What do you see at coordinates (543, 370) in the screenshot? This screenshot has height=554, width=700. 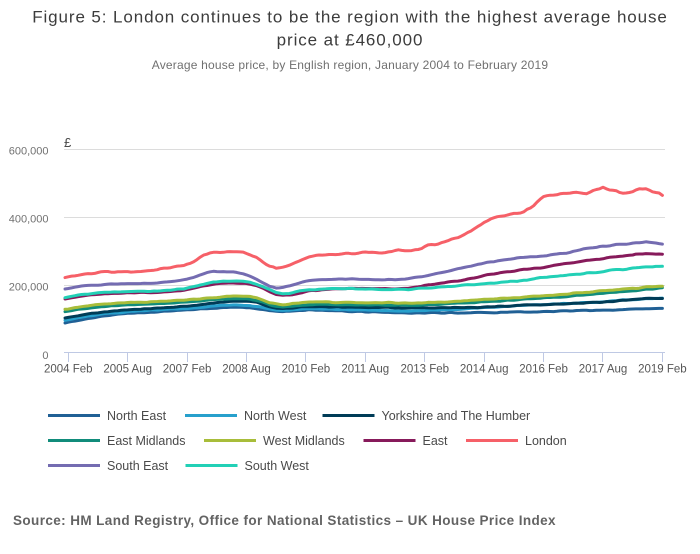 I see `svg-text: 2016 Feb` at bounding box center [543, 370].